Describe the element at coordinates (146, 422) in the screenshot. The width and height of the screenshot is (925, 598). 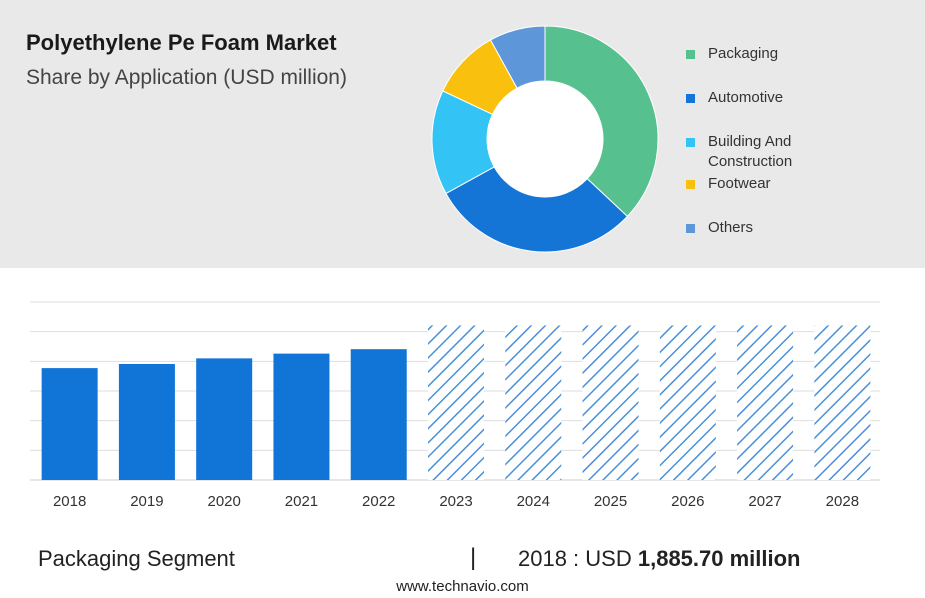
I see `bar-2019` at that location.